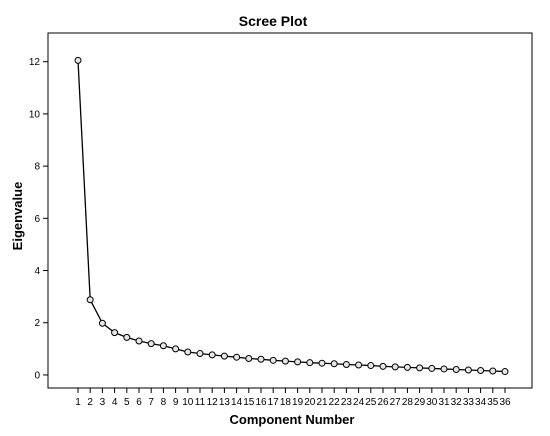  What do you see at coordinates (420, 402) in the screenshot?
I see `x-tick-label: 29` at bounding box center [420, 402].